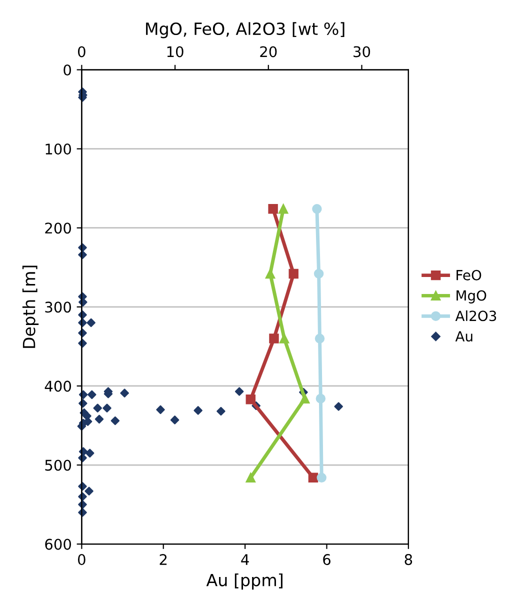 This screenshot has width=527, height=612. I want to click on y-tick-label: 0, so click(67, 70).